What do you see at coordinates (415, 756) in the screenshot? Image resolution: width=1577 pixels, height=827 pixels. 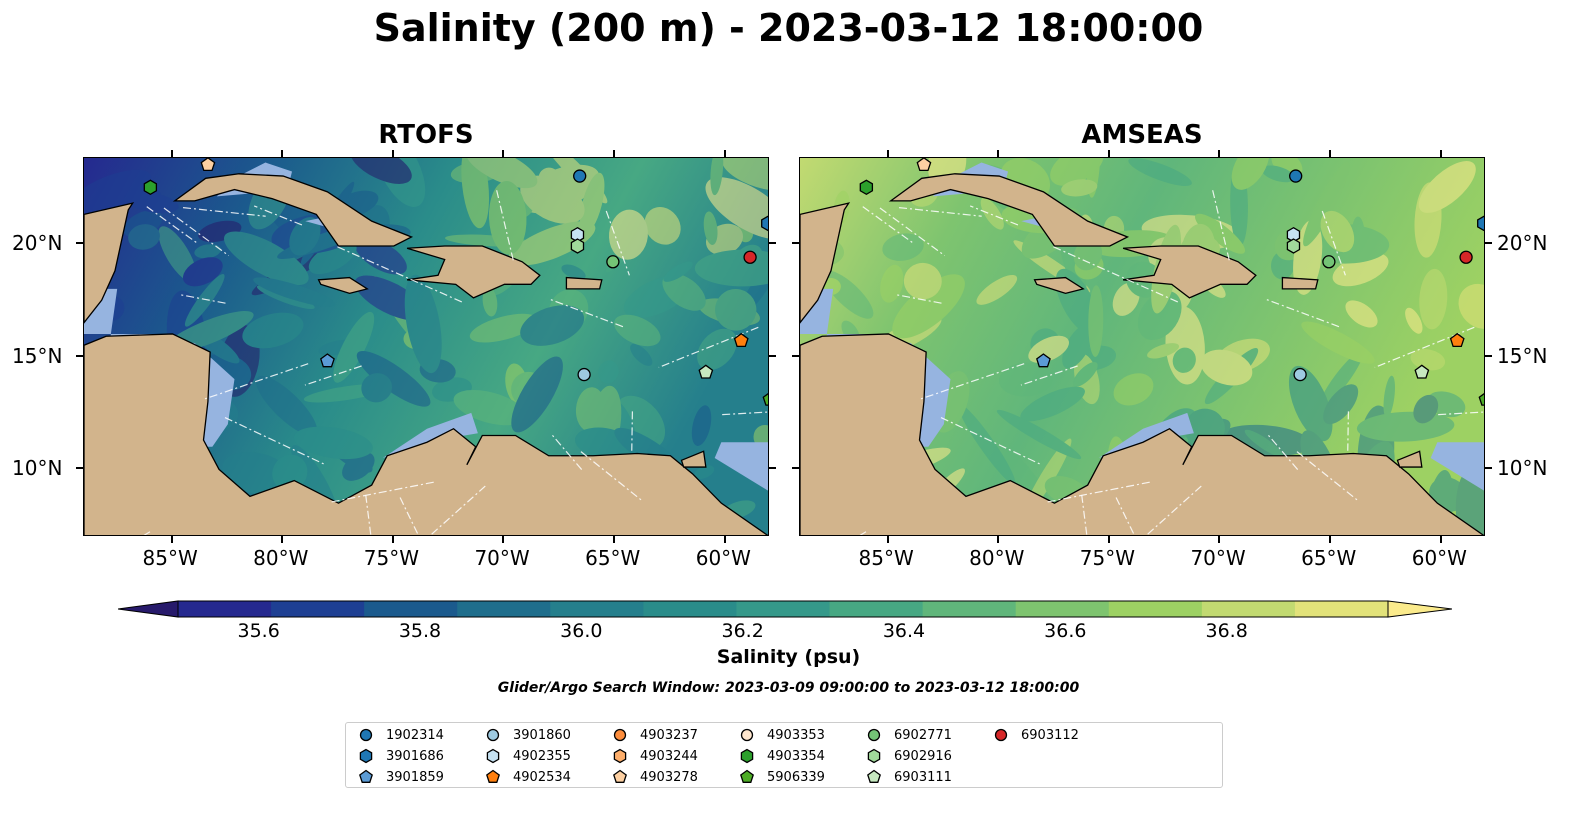 I see `legend-label: 3901686` at bounding box center [415, 756].